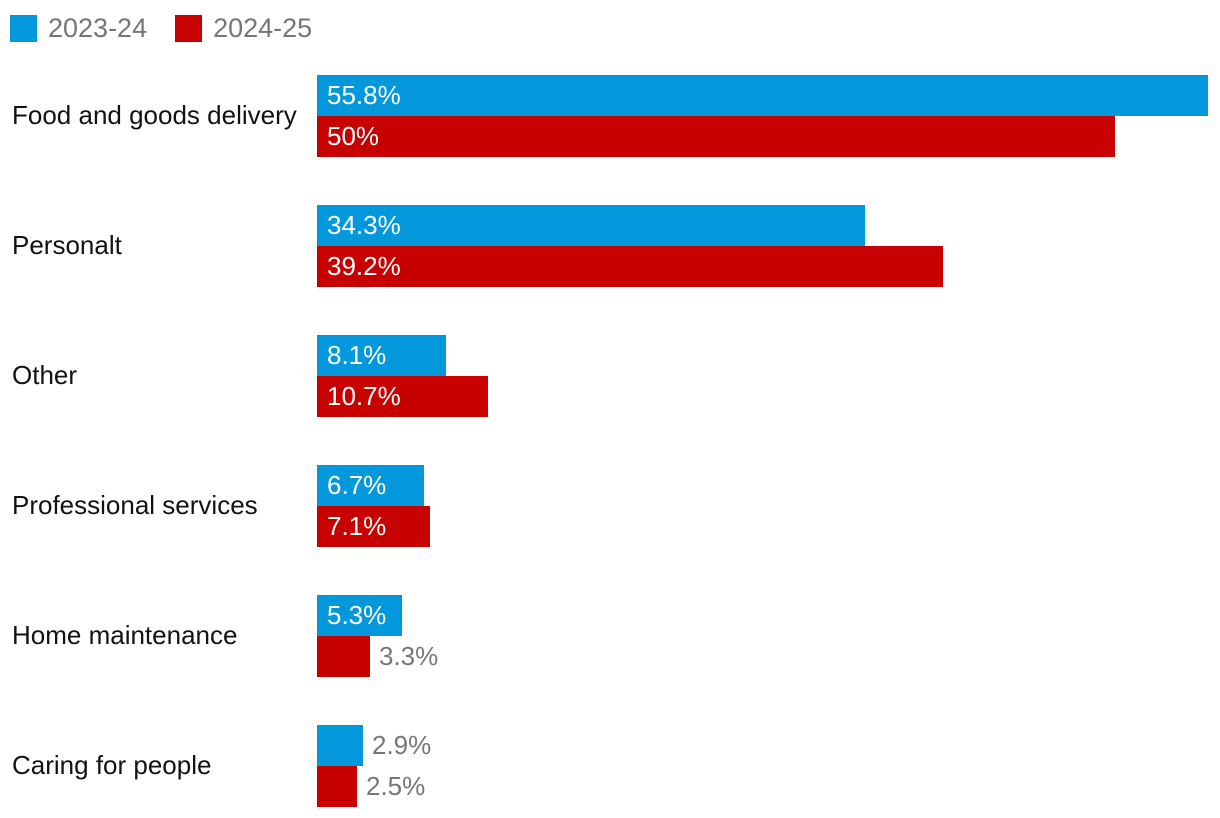 The width and height of the screenshot is (1220, 818). Describe the element at coordinates (353, 136) in the screenshot. I see `bar-value-label: 50%` at that location.